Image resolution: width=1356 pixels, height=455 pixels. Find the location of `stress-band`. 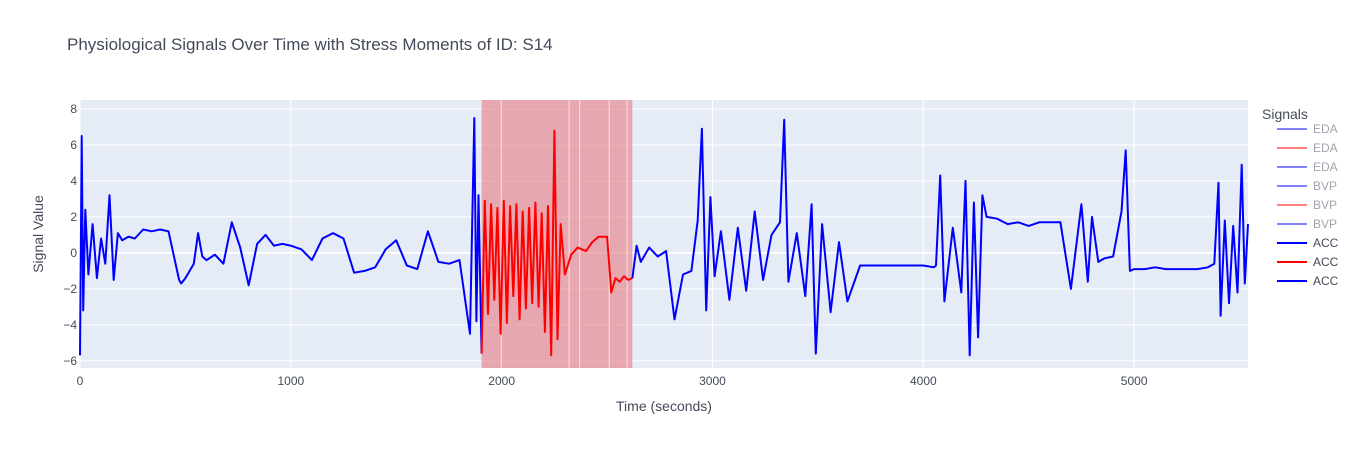

stress-band is located at coordinates (630, 234).